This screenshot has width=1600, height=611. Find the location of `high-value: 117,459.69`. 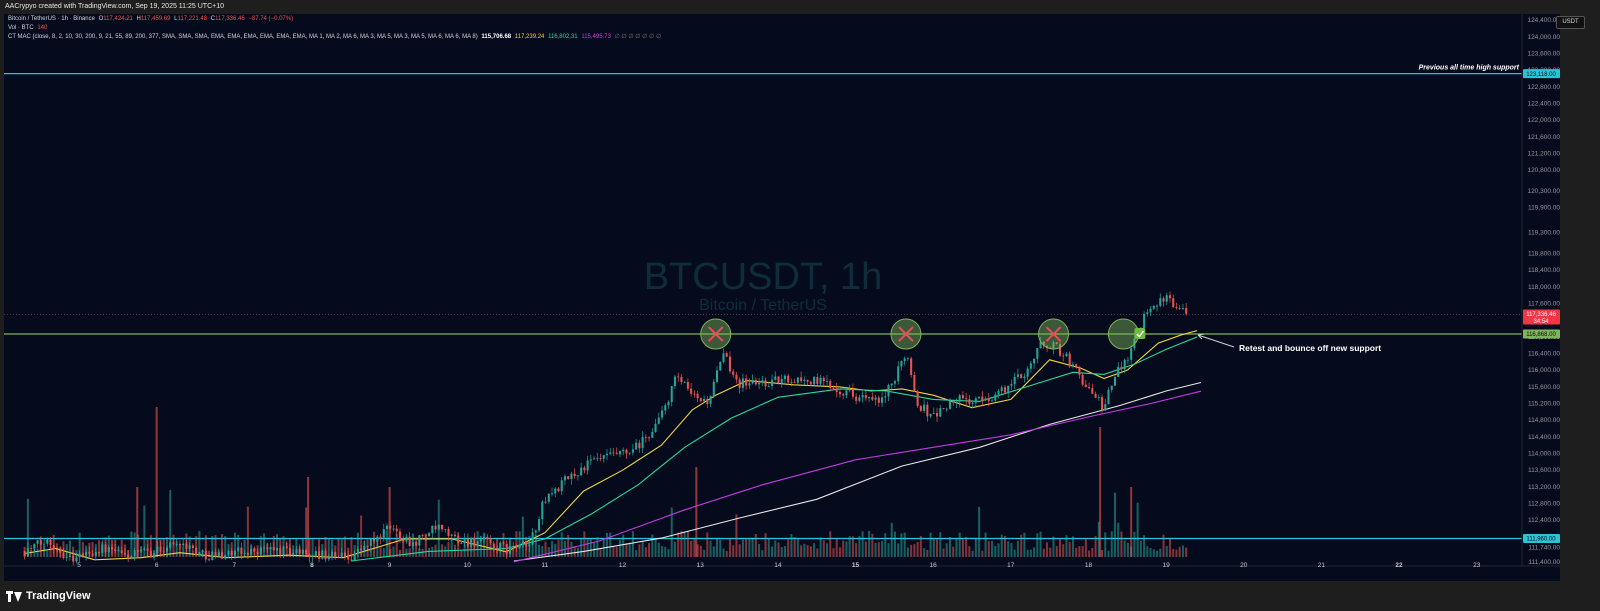

high-value: 117,459.69 is located at coordinates (155, 19).